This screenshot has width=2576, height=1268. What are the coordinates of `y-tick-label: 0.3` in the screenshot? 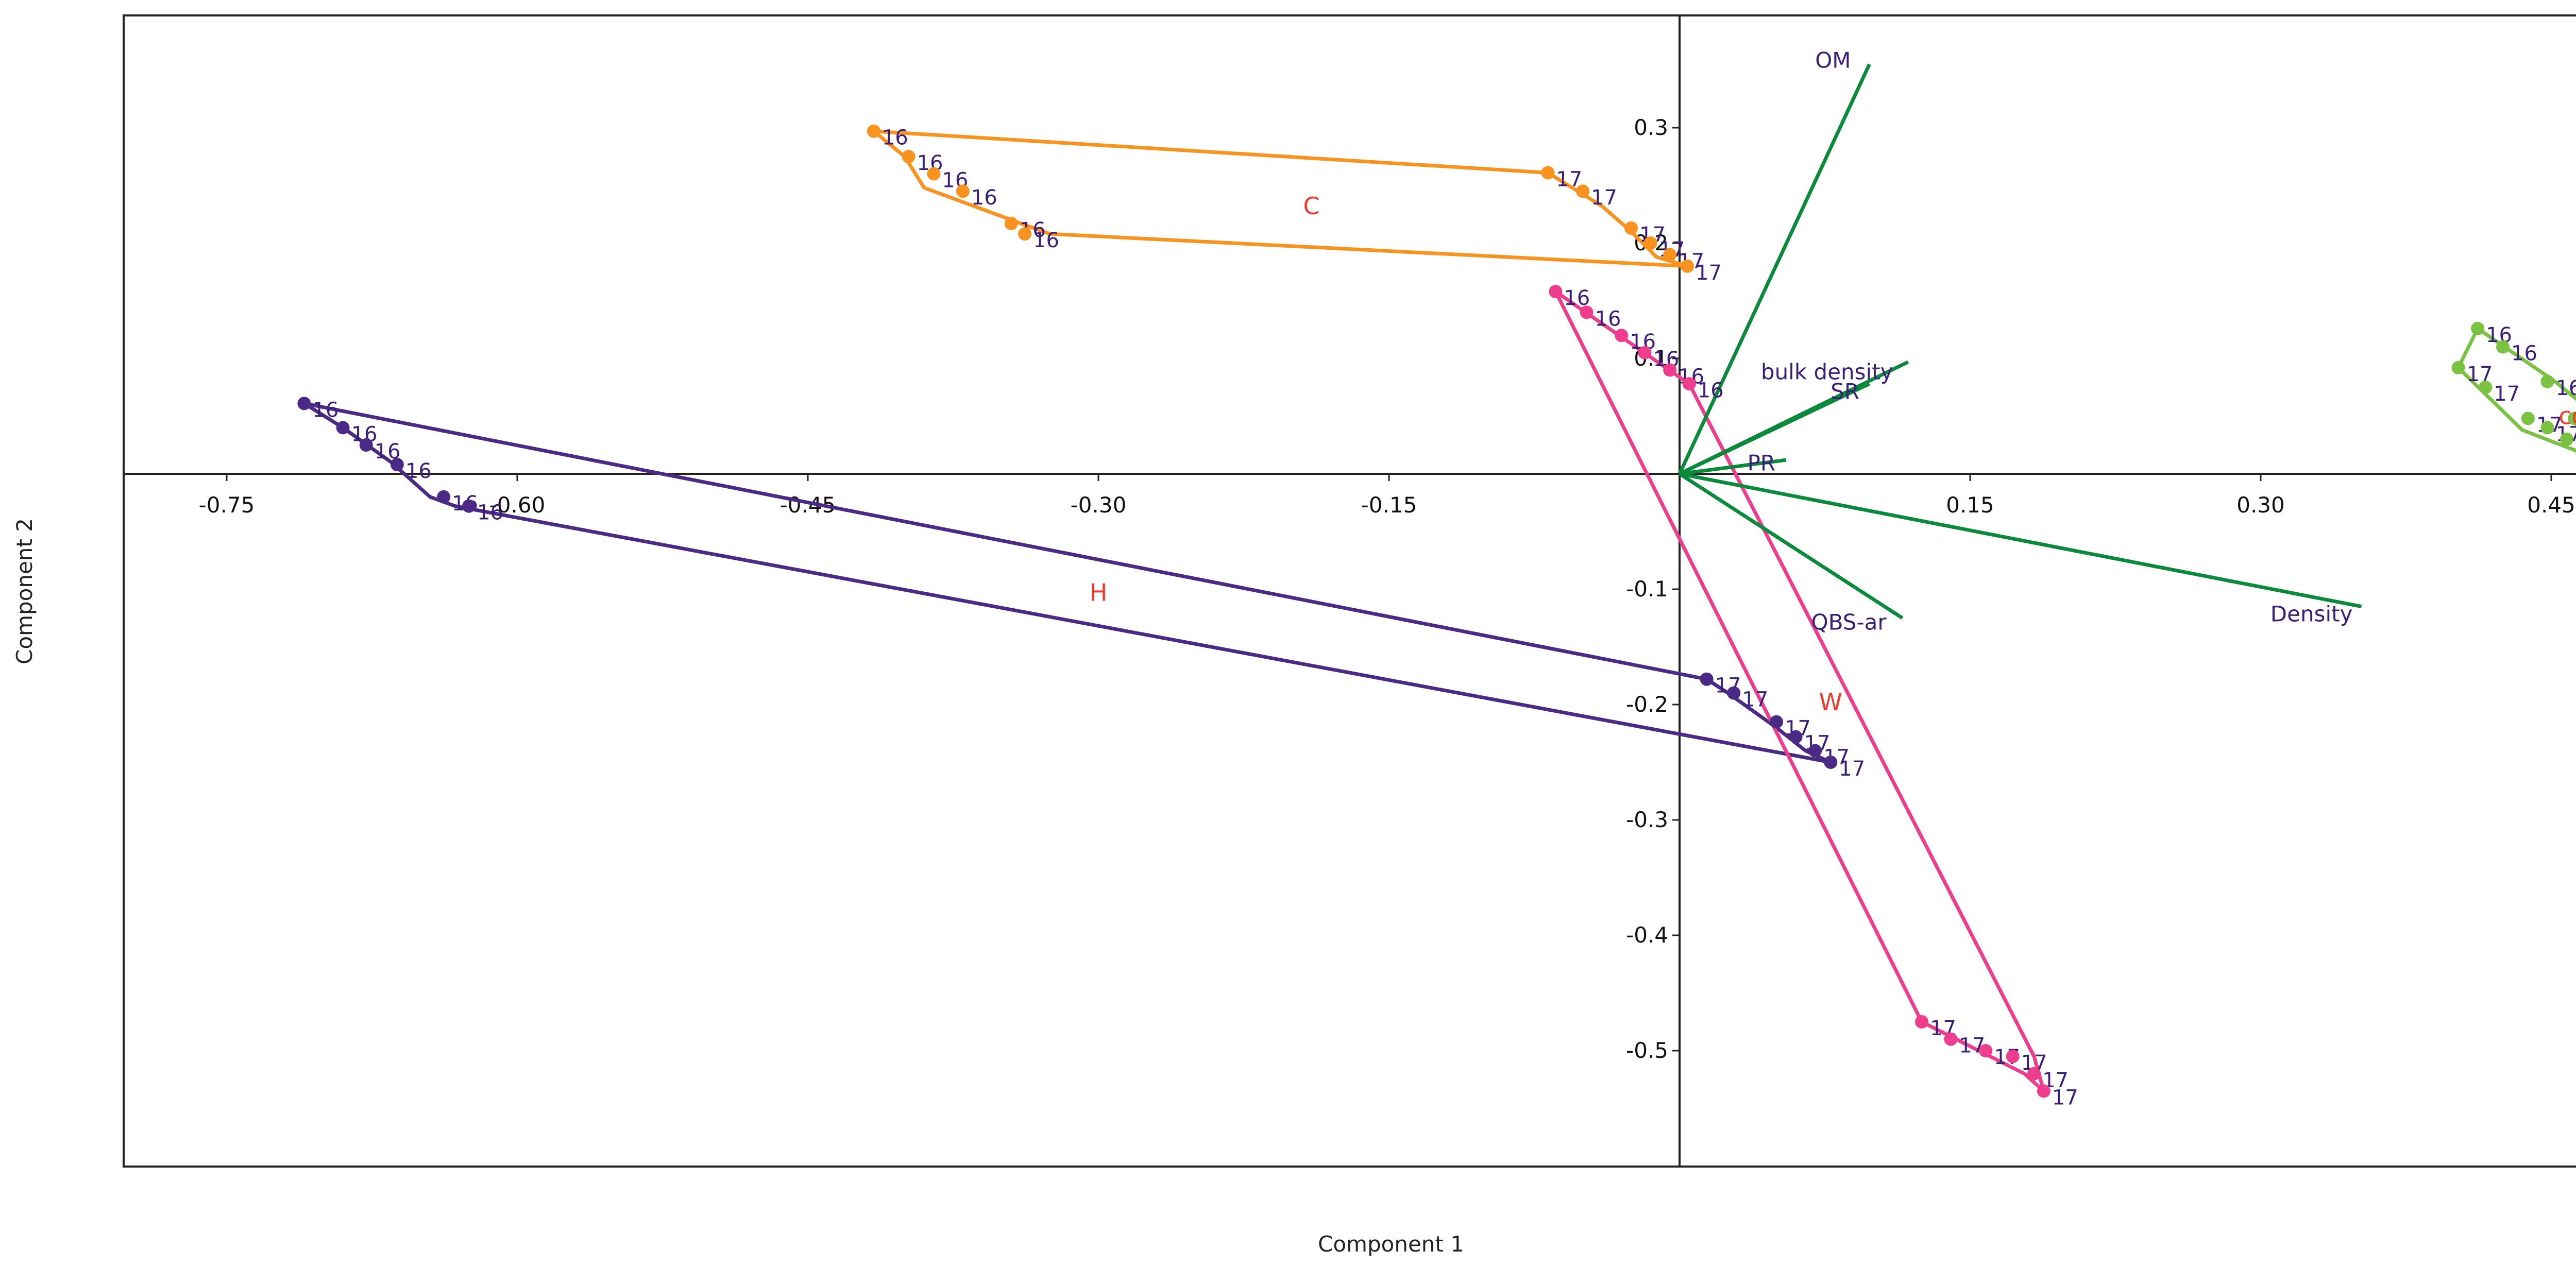 It's located at (1651, 127).